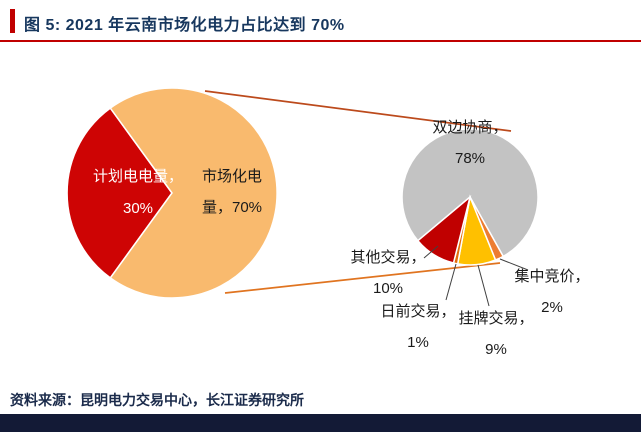 This screenshot has width=641, height=432. Describe the element at coordinates (496, 318) in the screenshot. I see `label-text: 挂牌交易，` at that location.